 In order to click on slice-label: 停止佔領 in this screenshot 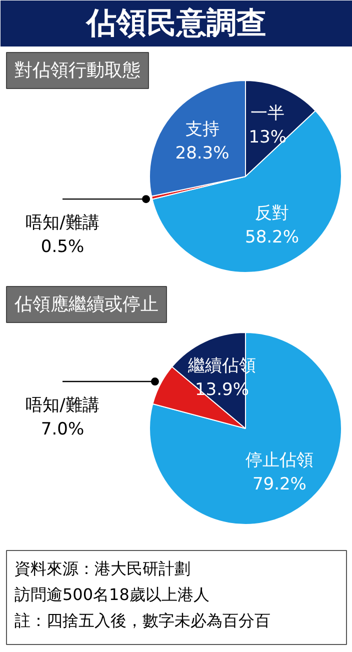, I will do `click(279, 460)`.